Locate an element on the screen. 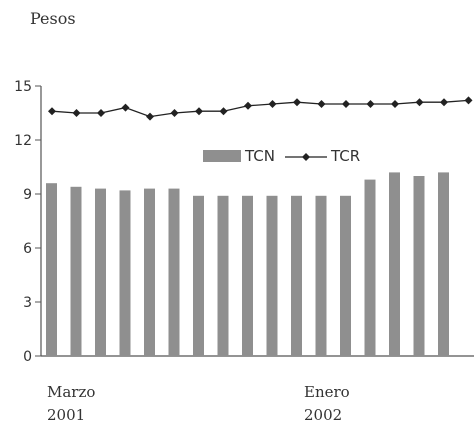 Image resolution: width=474 pixels, height=427 pixels. y-tick-label: 15 is located at coordinates (23, 87).